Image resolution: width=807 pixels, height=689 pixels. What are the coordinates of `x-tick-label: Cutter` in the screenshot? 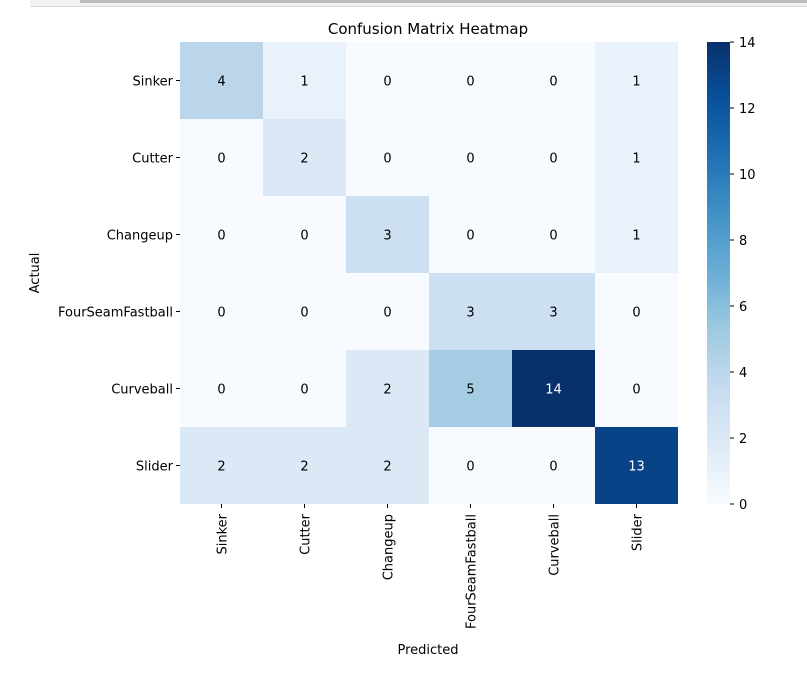 It's located at (306, 534).